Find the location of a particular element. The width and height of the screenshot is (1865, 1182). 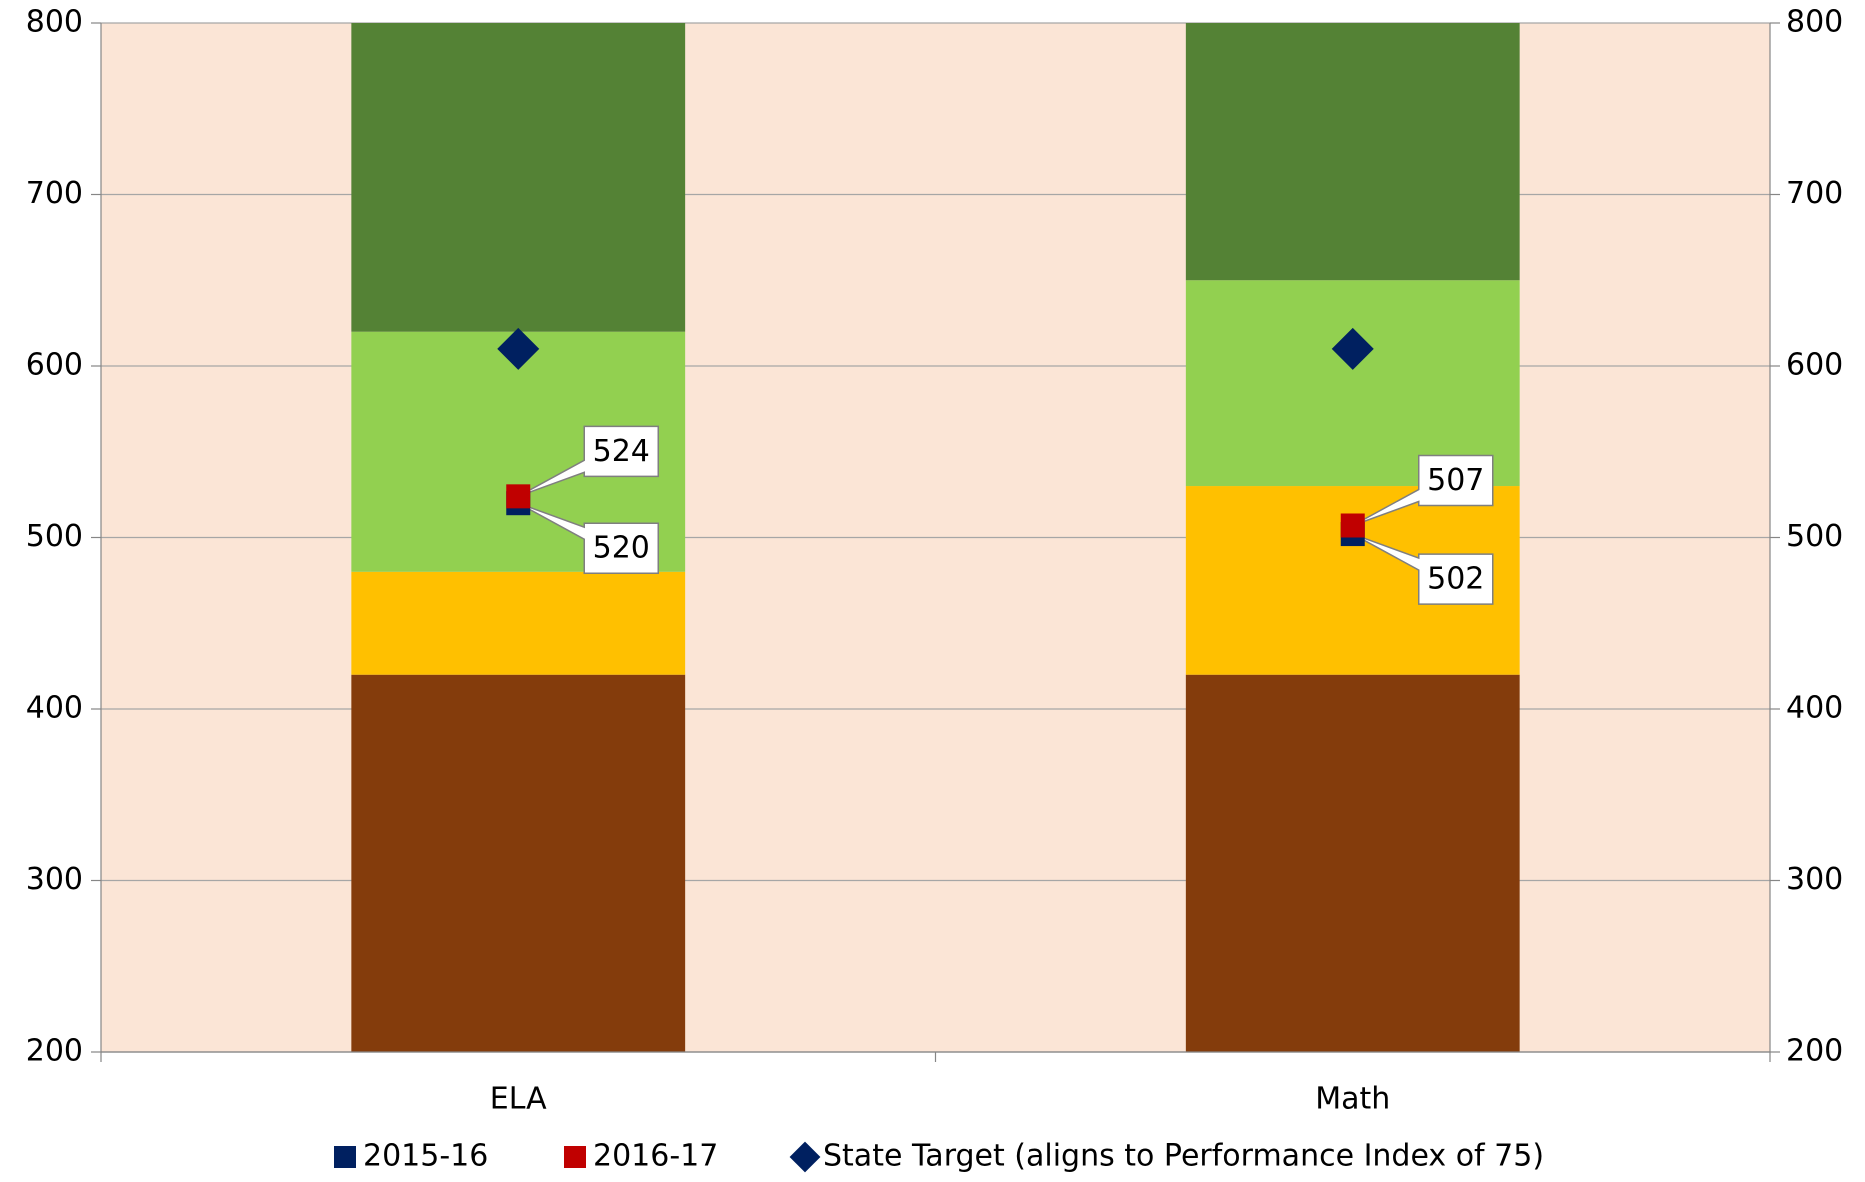

y-tick-label: 200 is located at coordinates (54, 1051).